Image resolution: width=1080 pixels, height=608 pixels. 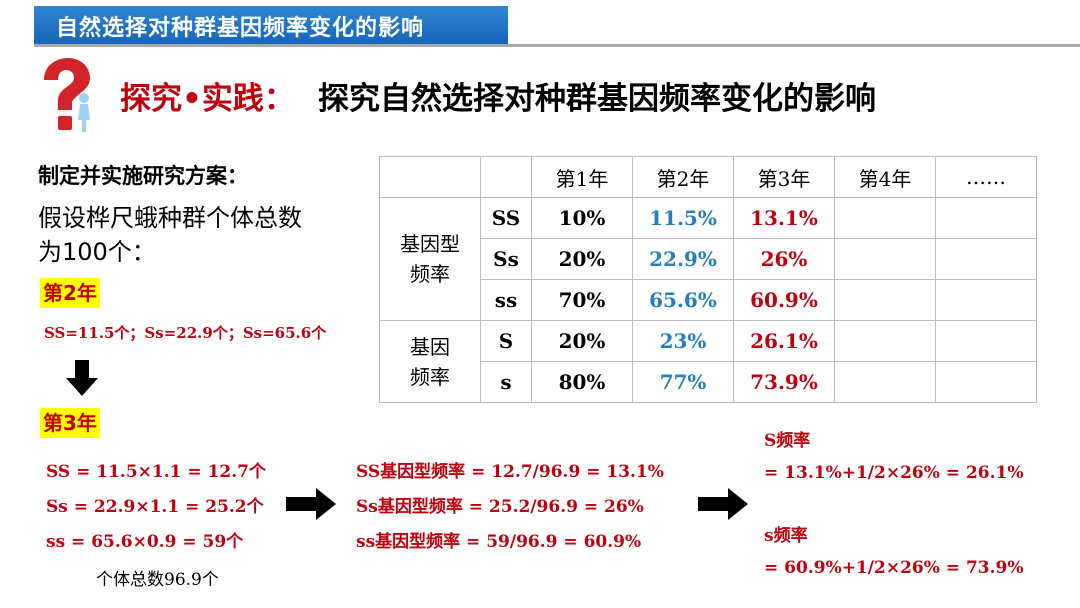 I want to click on count-calc-ss: ss = 65.6×0.9 = 59个, so click(x=145, y=542).